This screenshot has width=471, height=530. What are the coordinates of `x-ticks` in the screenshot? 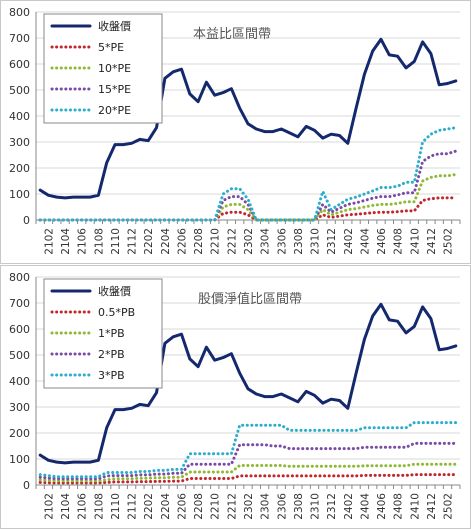 It's located at (248, 487).